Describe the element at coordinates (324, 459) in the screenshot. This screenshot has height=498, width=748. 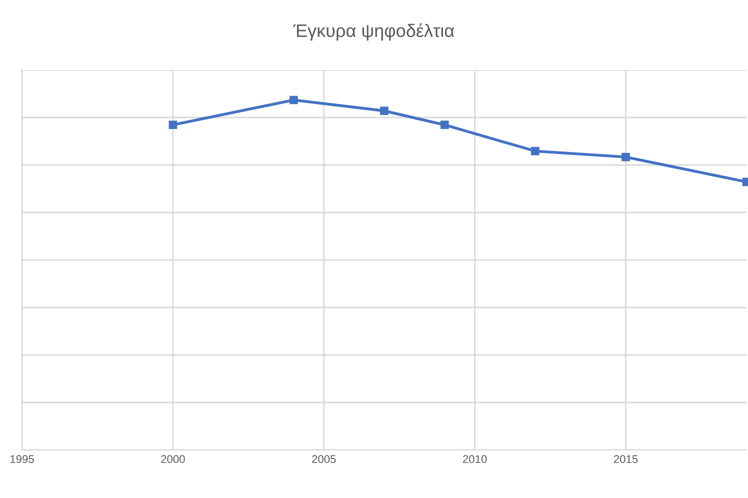
I see `x-tick-label: 2005` at that location.